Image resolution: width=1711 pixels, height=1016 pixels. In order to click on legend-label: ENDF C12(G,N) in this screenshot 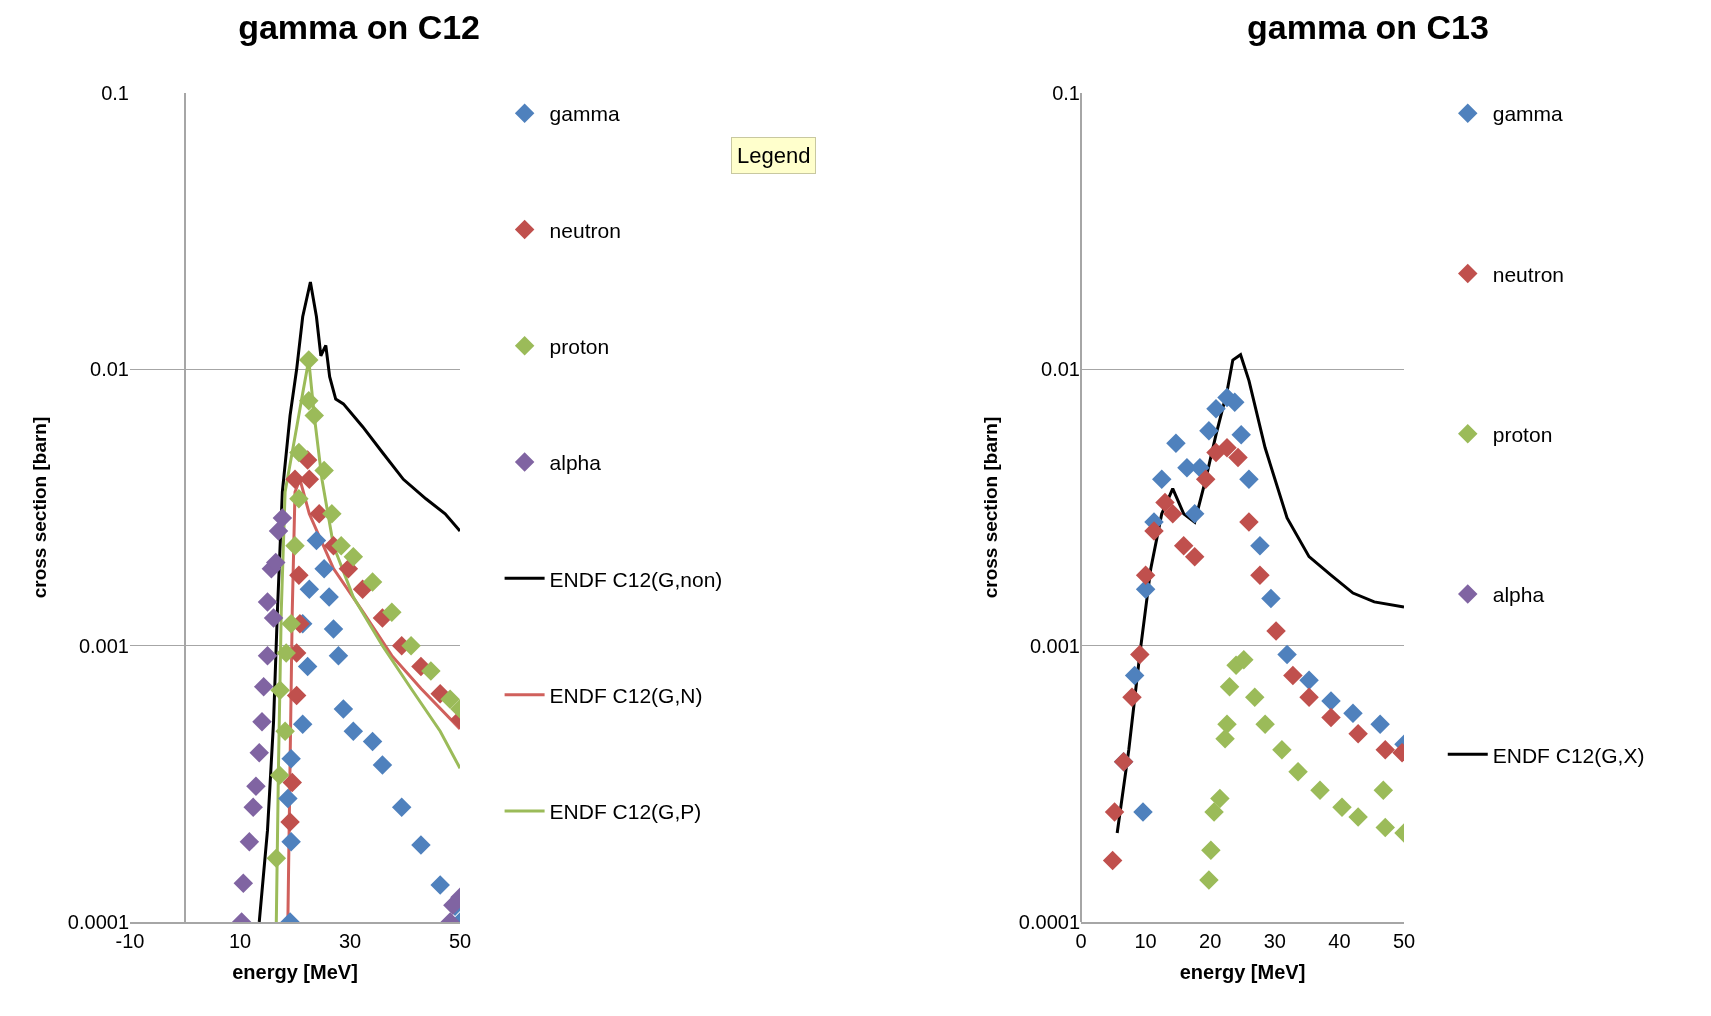, I will do `click(626, 695)`.